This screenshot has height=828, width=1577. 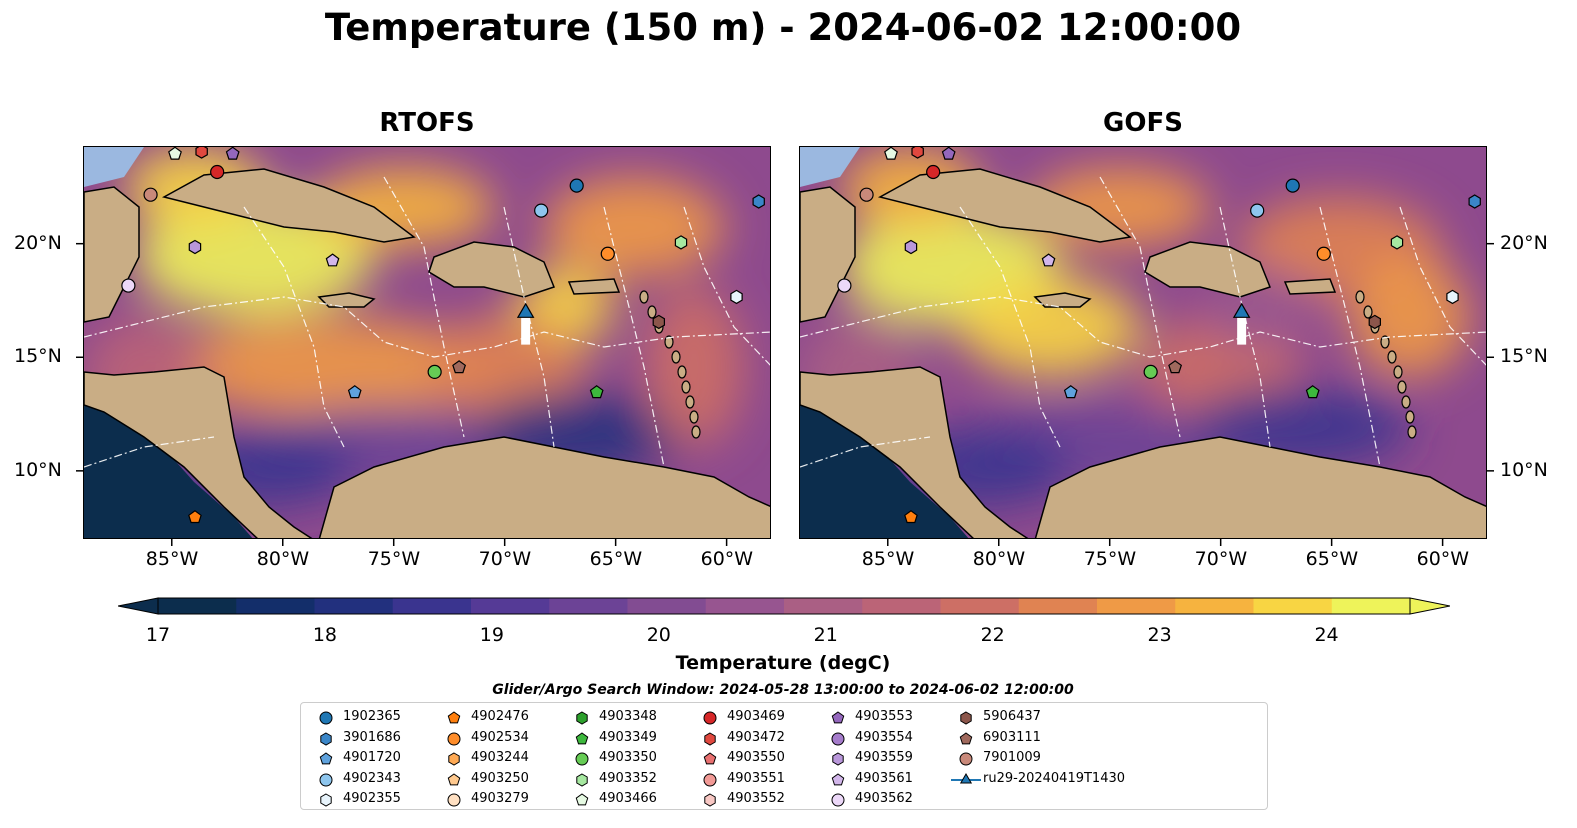 I want to click on lat-tick-label: 20°N, so click(x=38, y=242).